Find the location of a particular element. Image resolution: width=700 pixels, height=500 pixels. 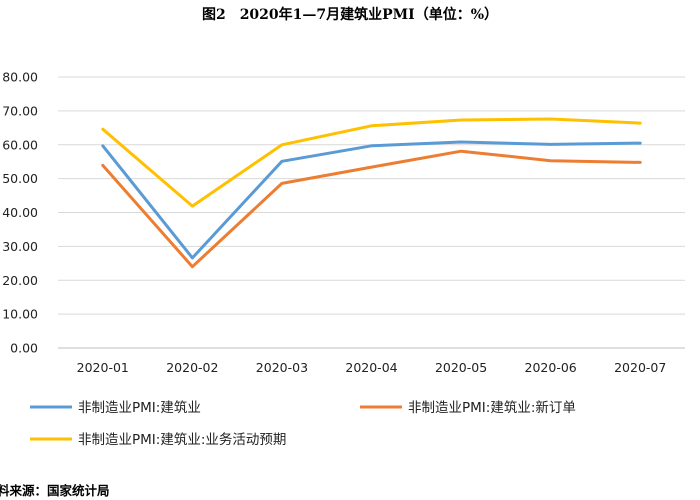

x-tick-label: 2020-01 is located at coordinates (103, 367).